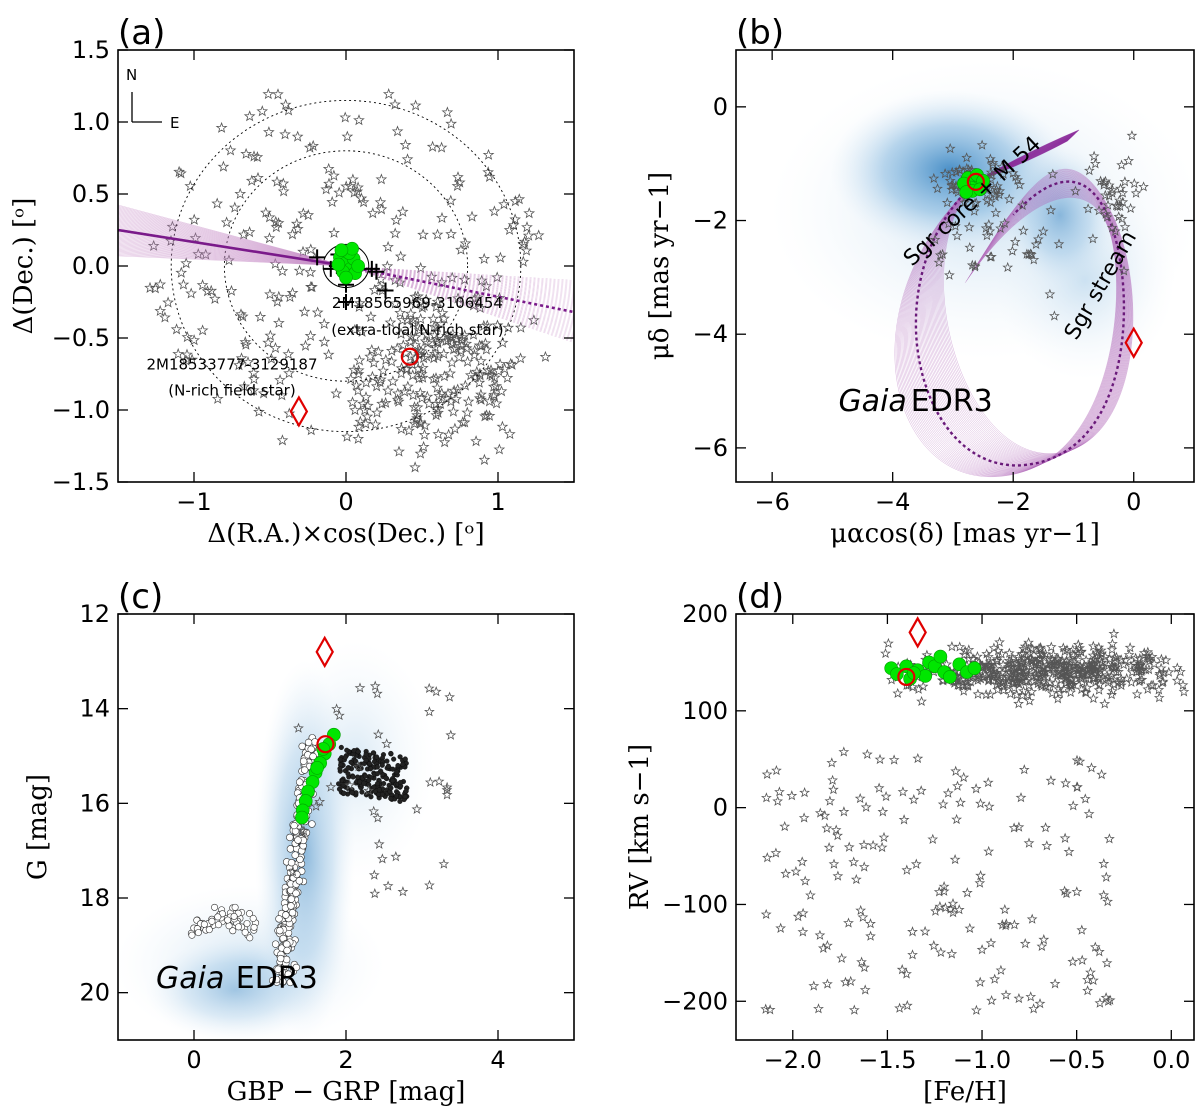  I want to click on extra-tidal-star-marker, so click(975, 181).